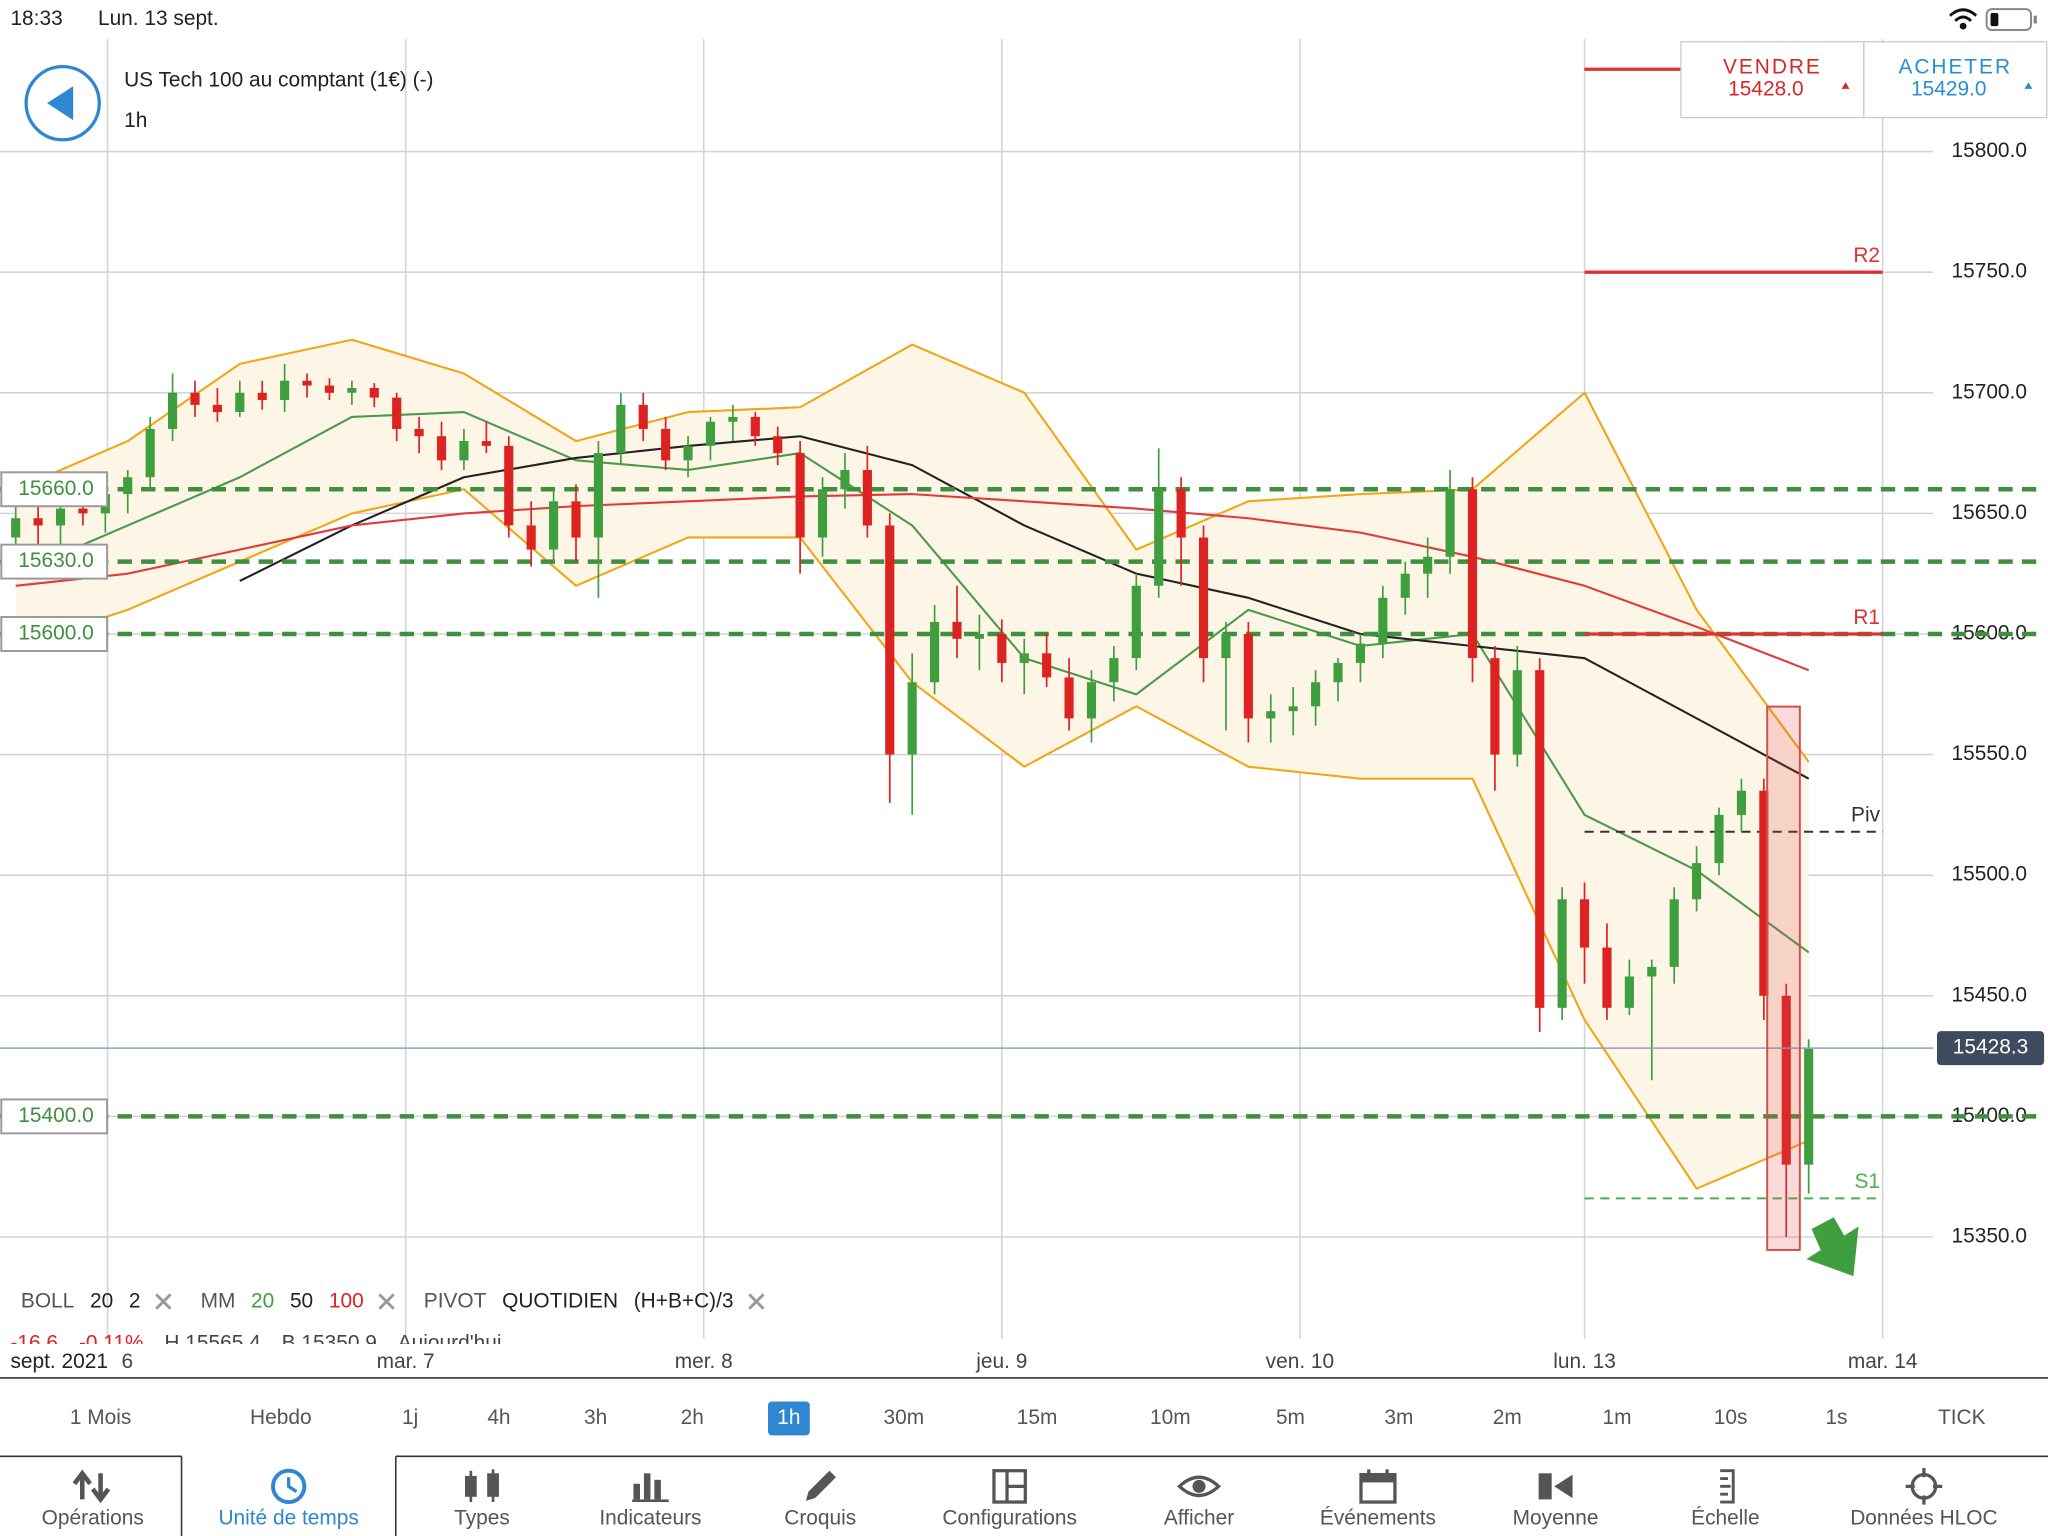 The height and width of the screenshot is (1536, 2048). What do you see at coordinates (684, 1301) in the screenshot?
I see `indicator-param: (H+B+C)/3` at bounding box center [684, 1301].